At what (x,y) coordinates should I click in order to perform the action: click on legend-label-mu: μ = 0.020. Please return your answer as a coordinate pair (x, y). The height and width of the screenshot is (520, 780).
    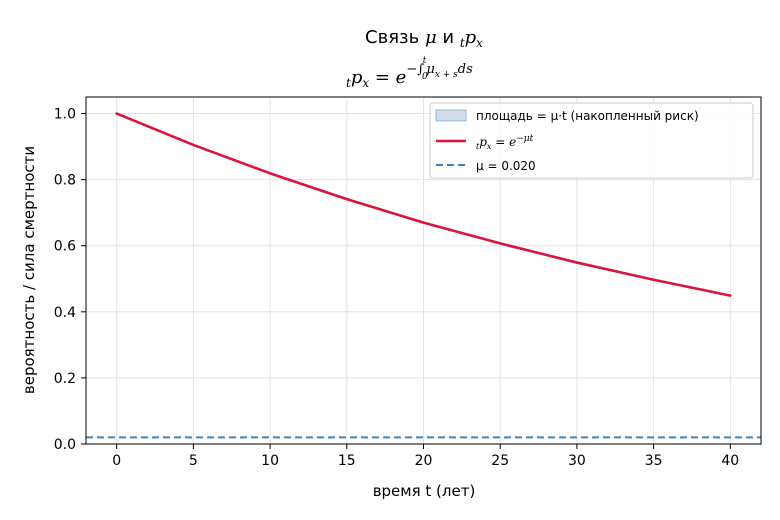
    Looking at the image, I should click on (506, 166).